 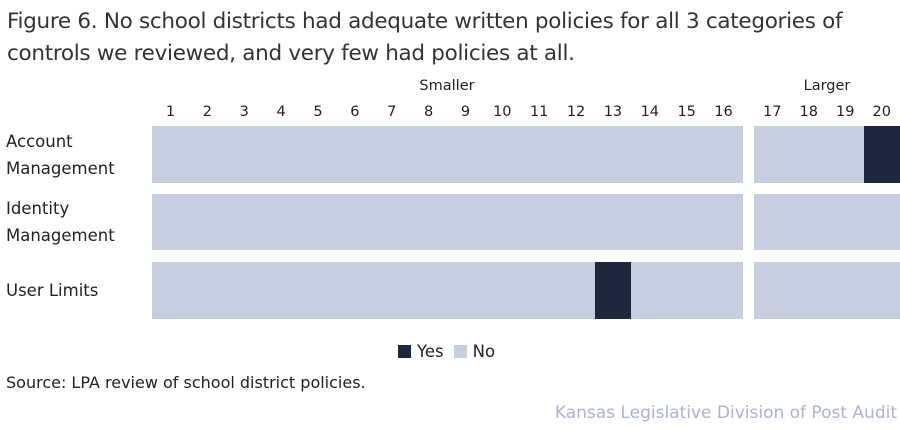 I want to click on x-tick-label: 15, so click(x=686, y=112).